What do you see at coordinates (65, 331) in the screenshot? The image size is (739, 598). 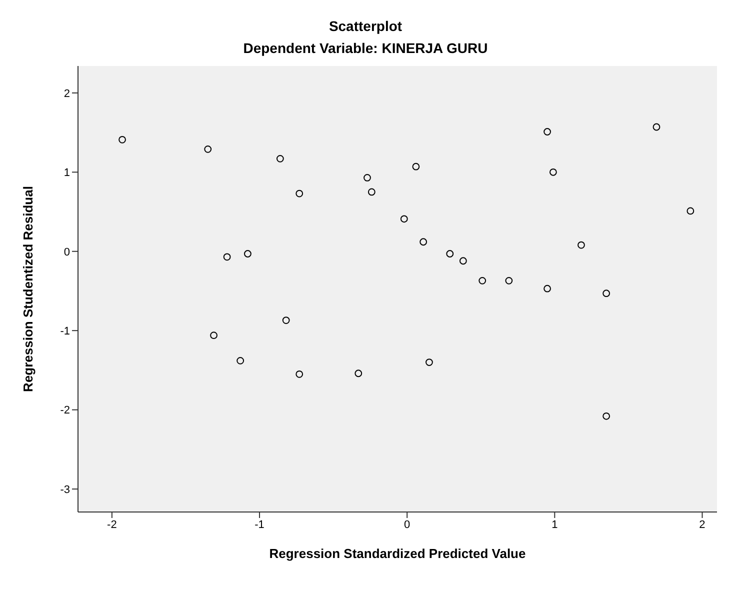 I see `y-tick-label: -1` at bounding box center [65, 331].